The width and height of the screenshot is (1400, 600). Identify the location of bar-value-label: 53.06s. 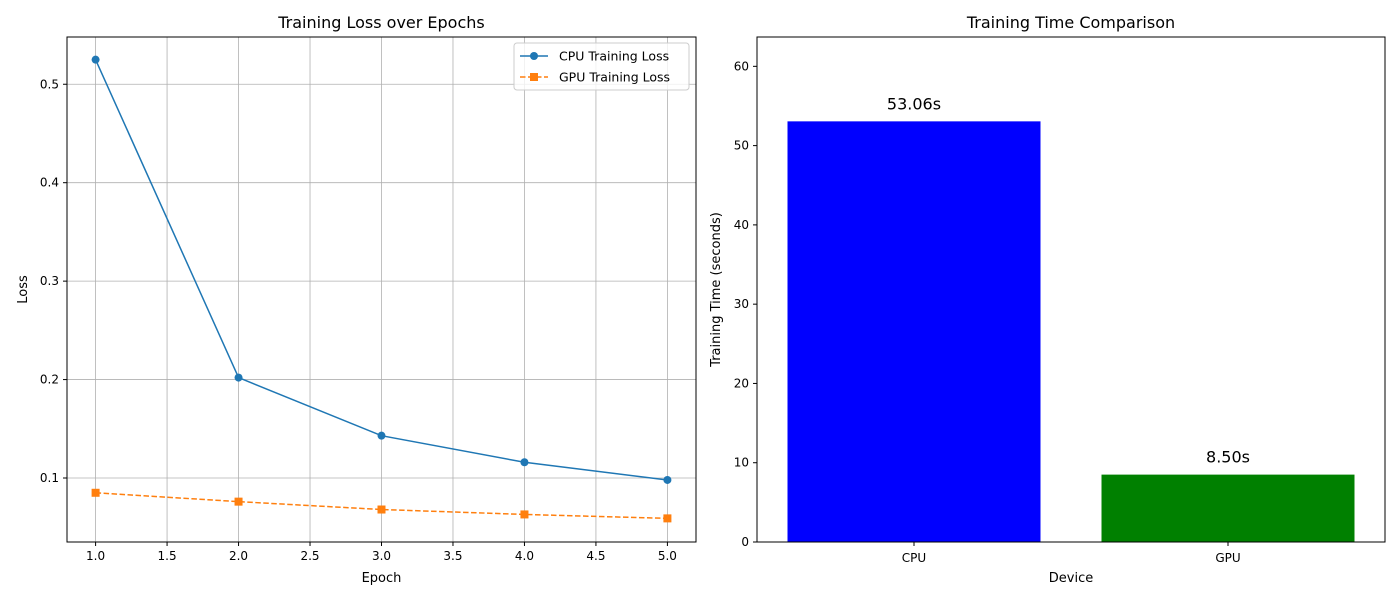
(914, 103).